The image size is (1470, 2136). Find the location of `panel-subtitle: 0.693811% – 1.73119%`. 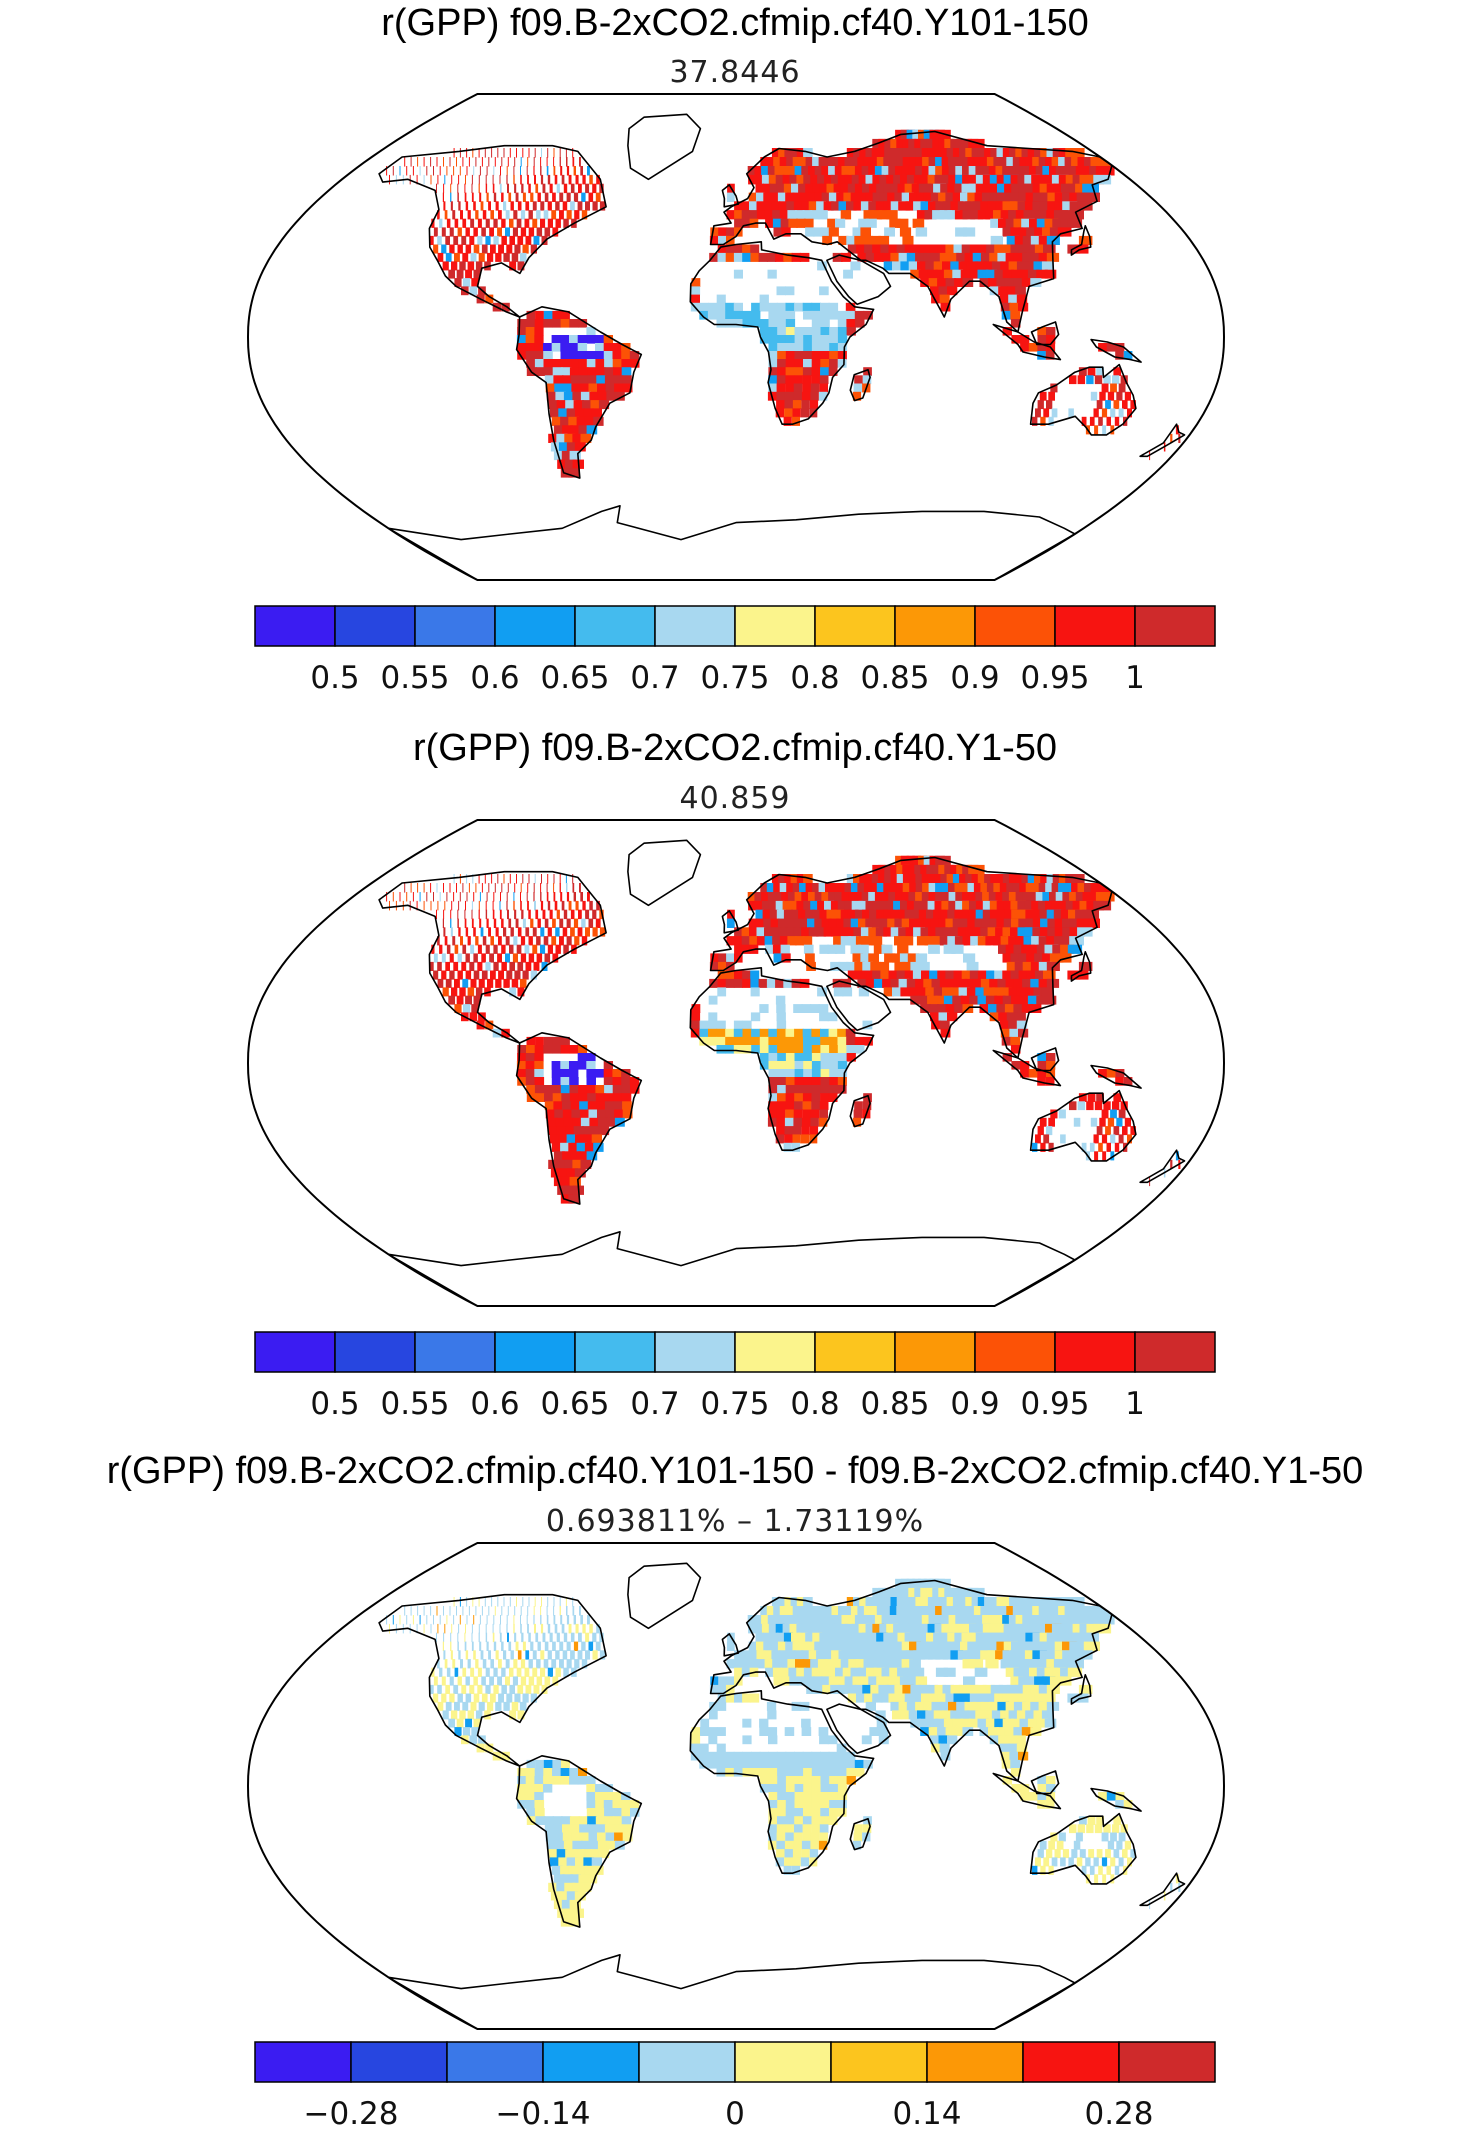

panel-subtitle: 0.693811% – 1.73119% is located at coordinates (735, 1521).